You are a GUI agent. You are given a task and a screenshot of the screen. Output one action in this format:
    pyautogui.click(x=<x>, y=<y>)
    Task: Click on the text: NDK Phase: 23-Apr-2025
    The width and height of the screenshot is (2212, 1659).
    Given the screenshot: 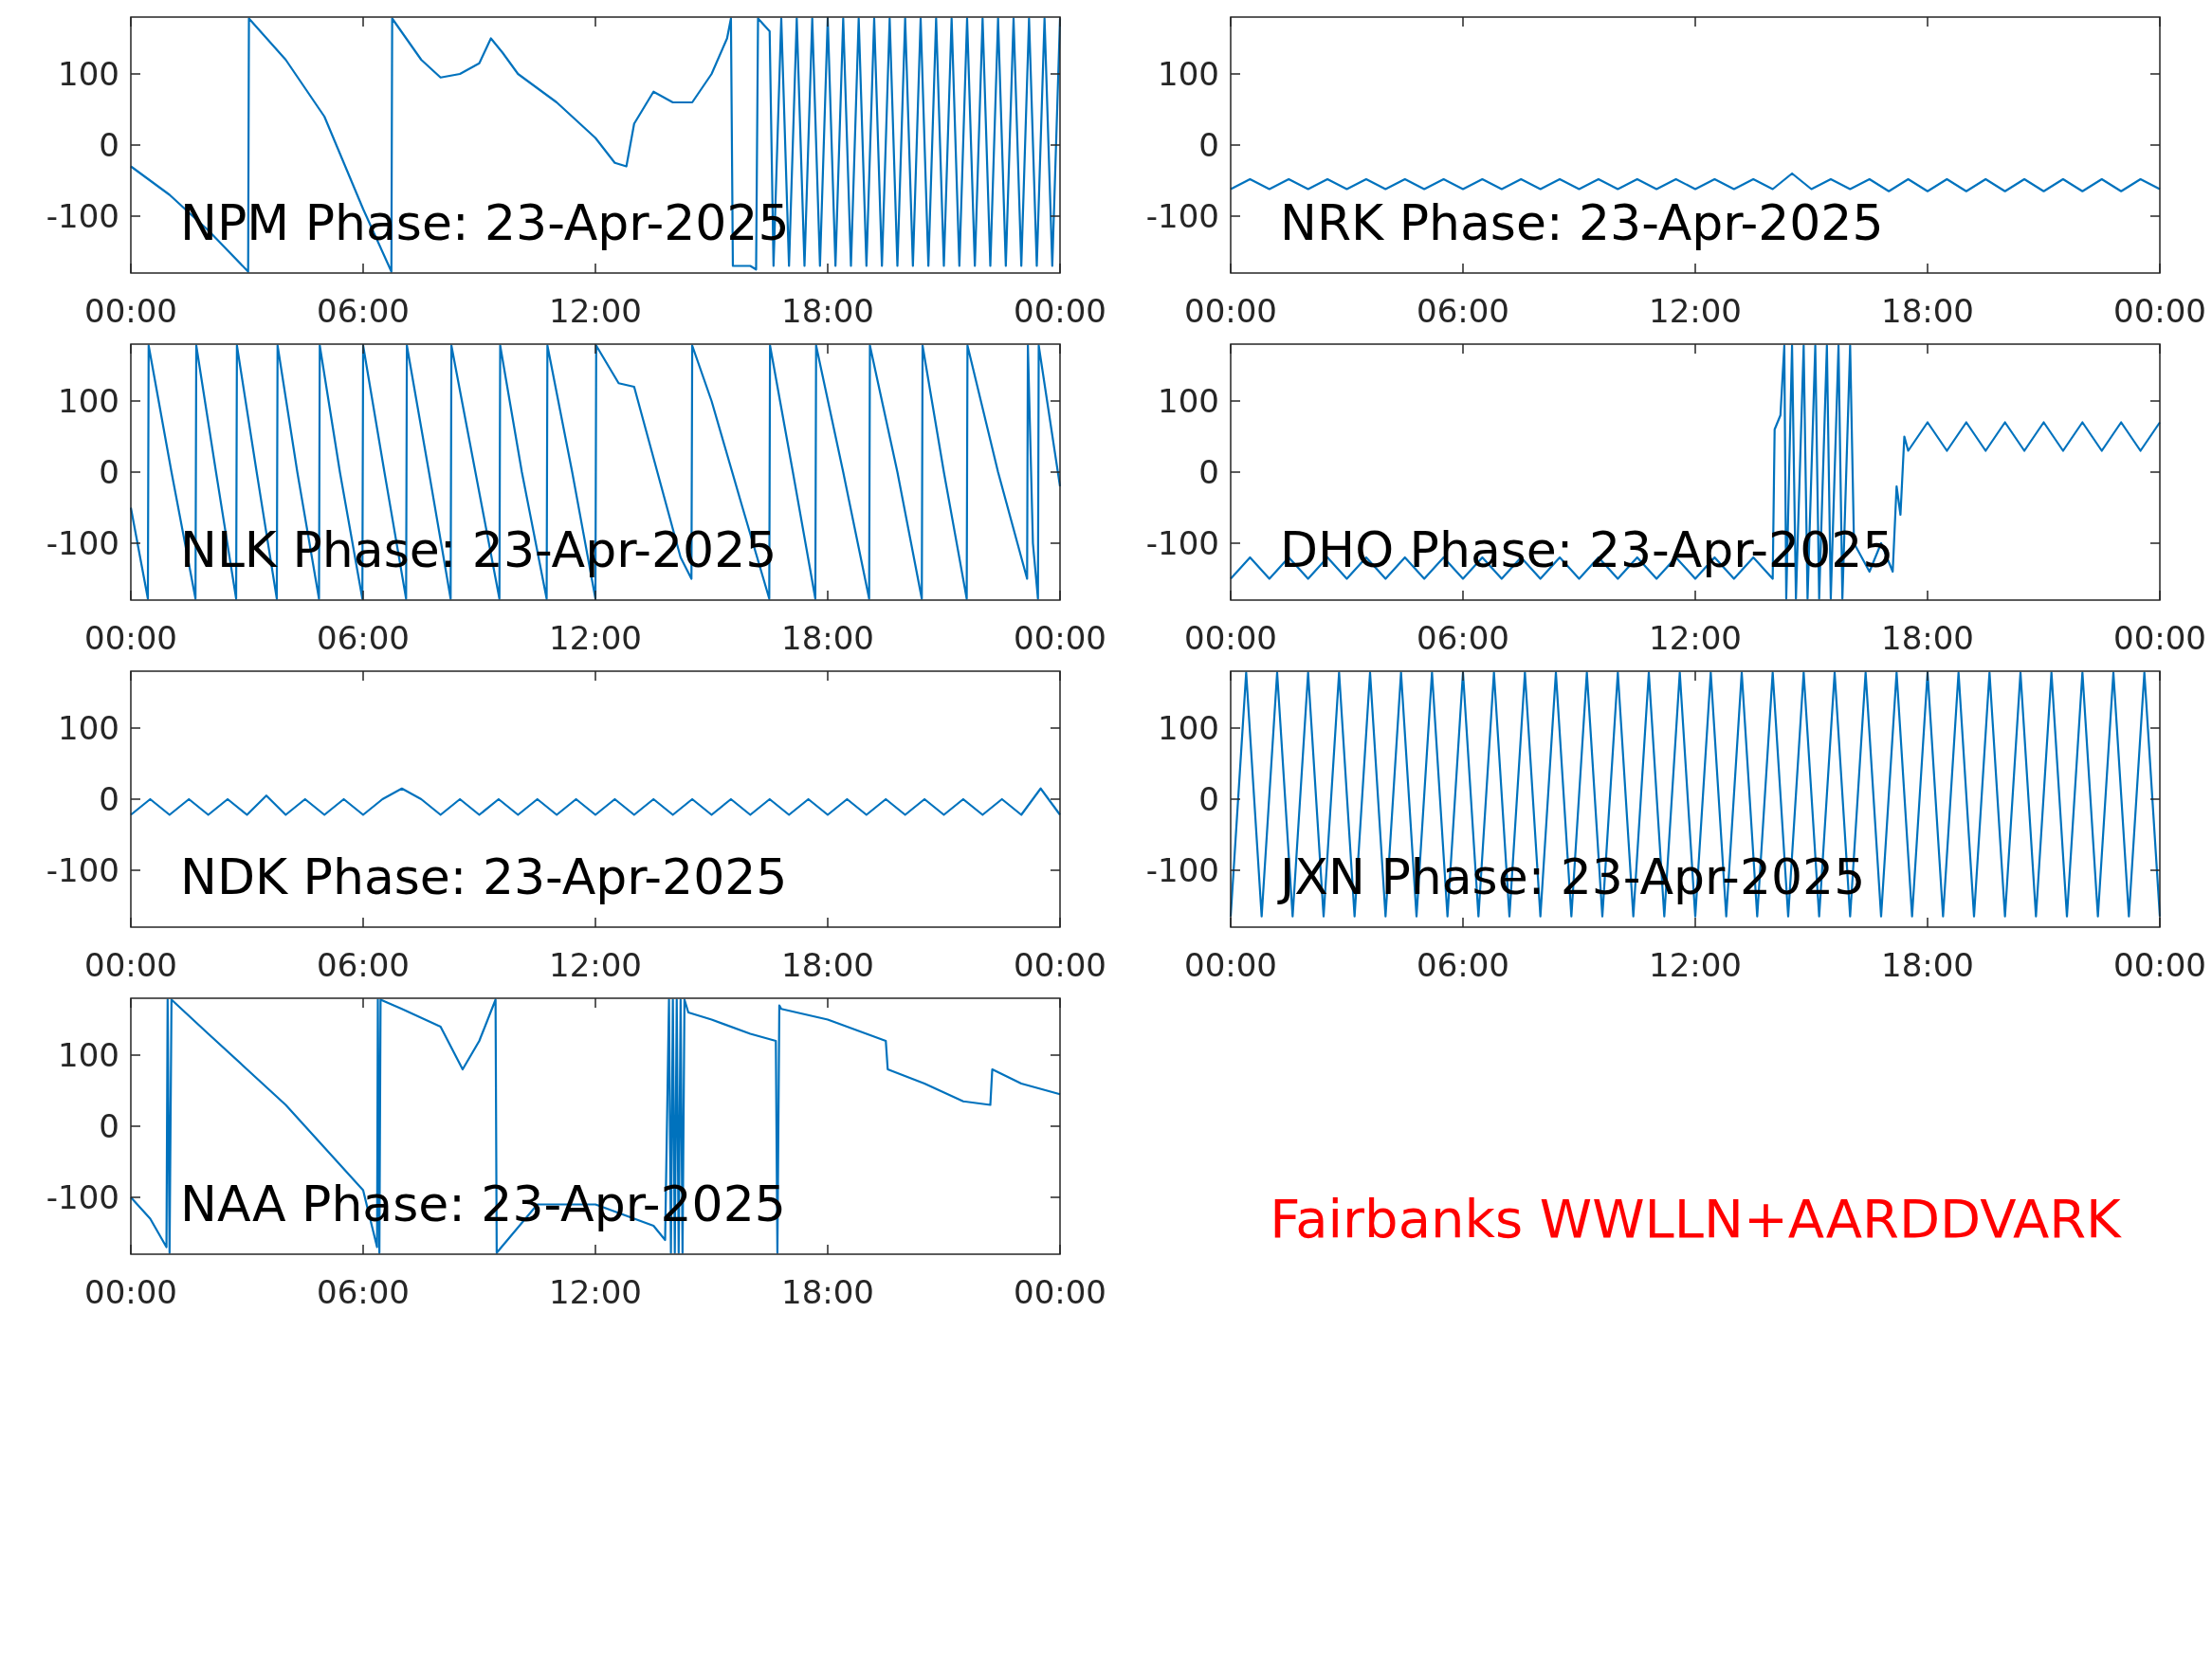 What is the action you would take?
    pyautogui.click(x=484, y=876)
    